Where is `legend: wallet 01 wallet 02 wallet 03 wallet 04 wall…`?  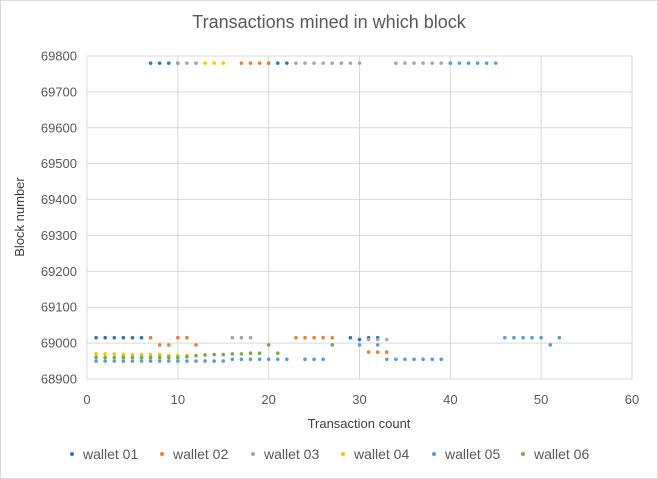
legend: wallet 01 wallet 02 wallet 03 wallet 04 wall… is located at coordinates (329, 454).